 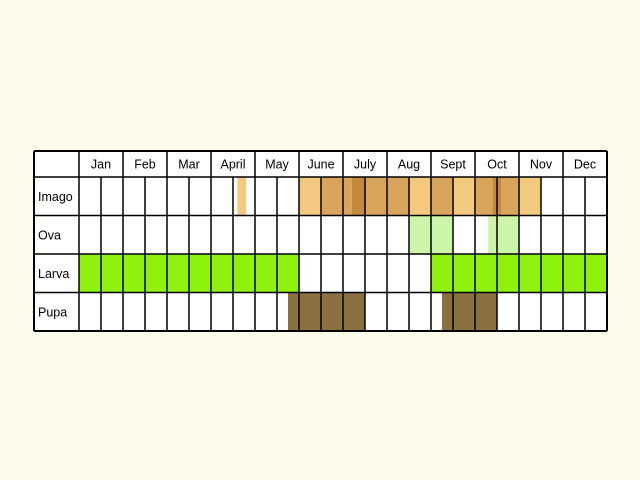 I want to click on month-label: Aug, so click(x=409, y=165).